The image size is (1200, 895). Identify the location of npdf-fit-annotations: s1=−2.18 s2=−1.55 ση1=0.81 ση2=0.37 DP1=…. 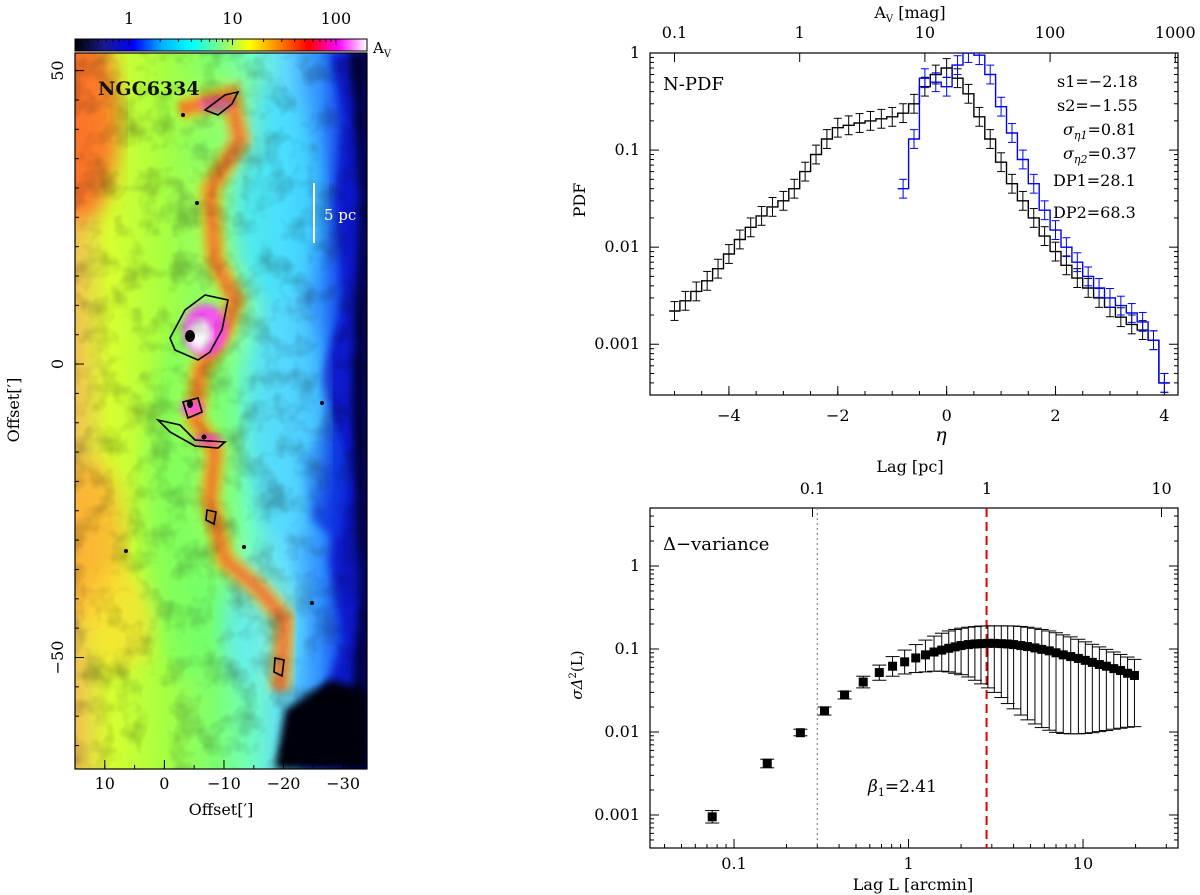
(1095, 147).